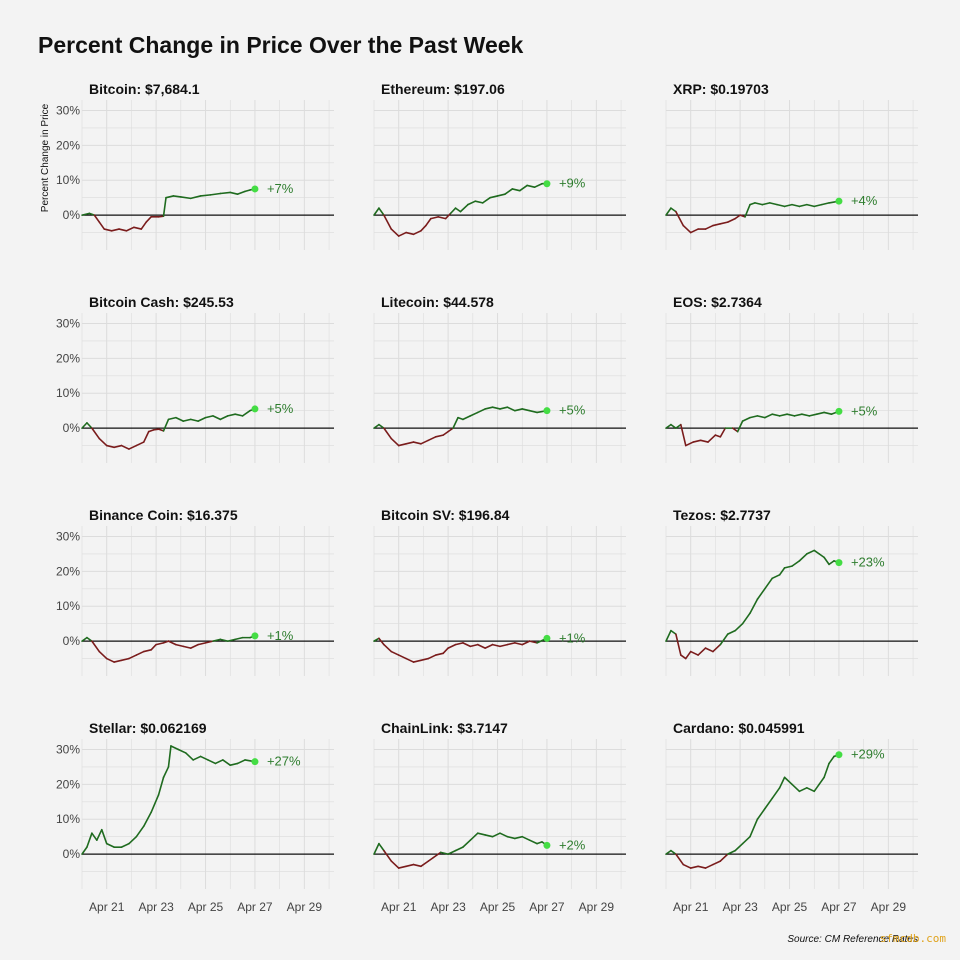 Image resolution: width=960 pixels, height=960 pixels. Describe the element at coordinates (305, 907) in the screenshot. I see `panel-10-x-tick-label: Apr 29` at that location.